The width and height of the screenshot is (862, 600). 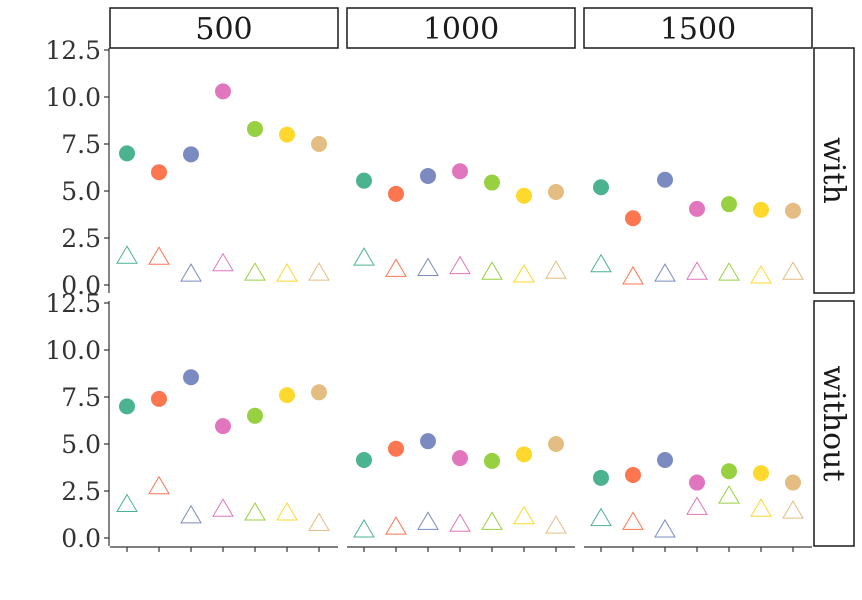 I want to click on y-tick-label-with-0: 0.0, so click(x=81, y=285).